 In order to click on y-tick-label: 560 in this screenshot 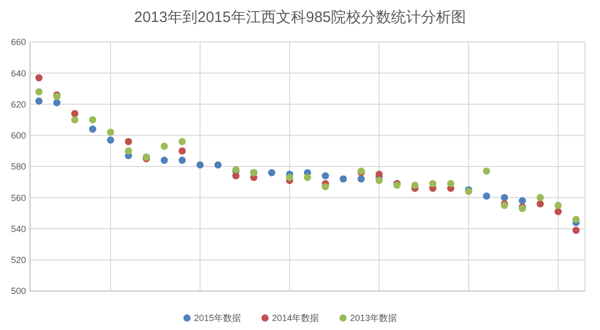, I will do `click(18, 197)`.